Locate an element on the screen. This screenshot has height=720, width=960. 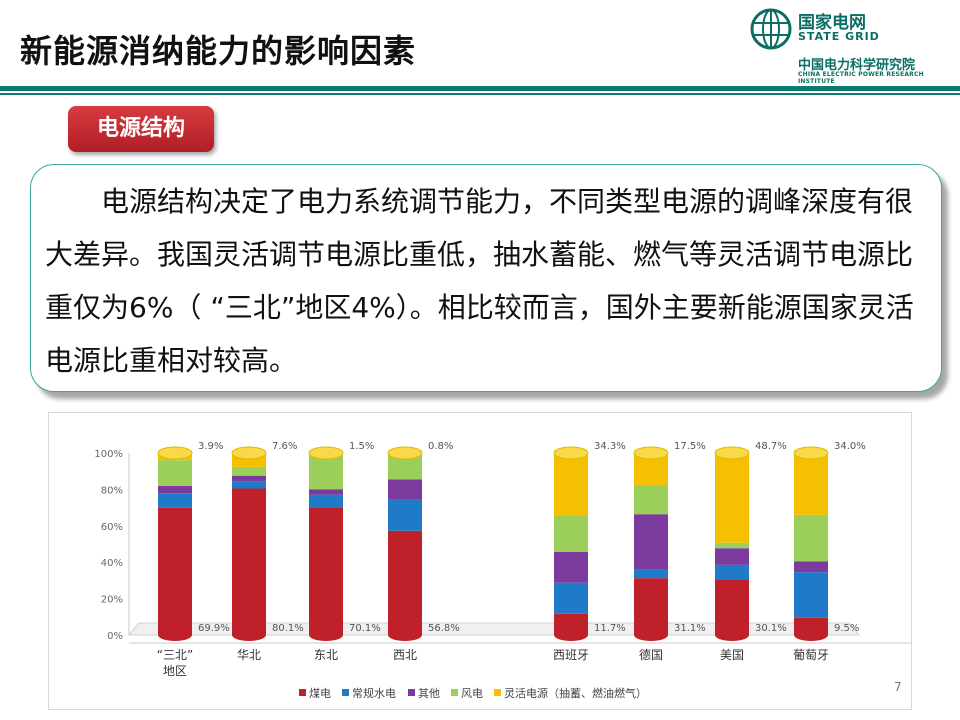
y-tick-label: 100% is located at coordinates (108, 454).